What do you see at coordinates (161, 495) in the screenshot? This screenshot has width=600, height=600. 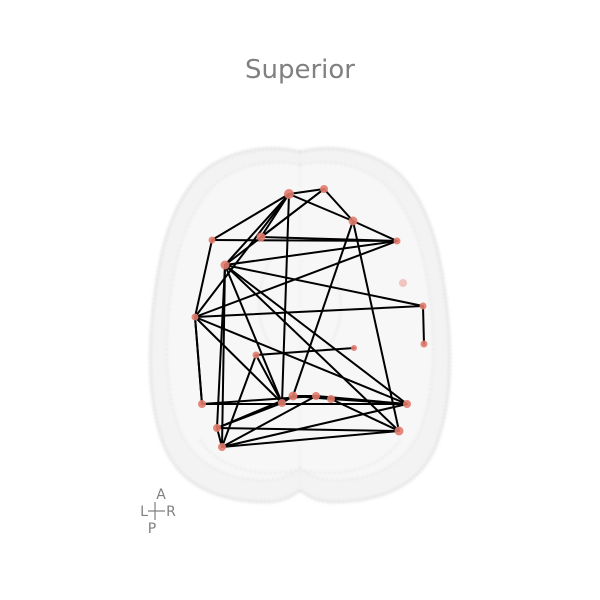 I see `orientation-anterior: A` at bounding box center [161, 495].